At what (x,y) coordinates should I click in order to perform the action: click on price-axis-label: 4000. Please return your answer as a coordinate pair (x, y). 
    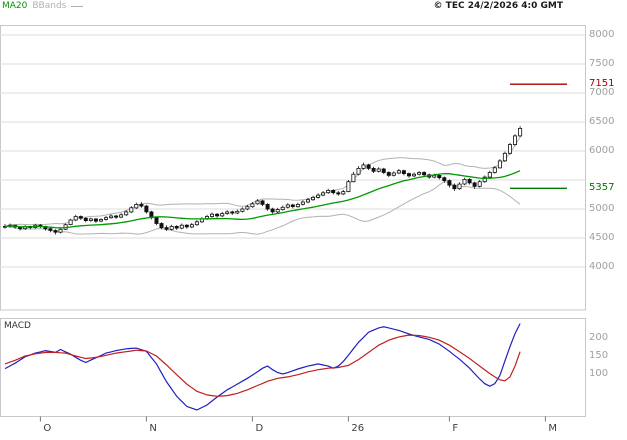
    Looking at the image, I should click on (602, 266).